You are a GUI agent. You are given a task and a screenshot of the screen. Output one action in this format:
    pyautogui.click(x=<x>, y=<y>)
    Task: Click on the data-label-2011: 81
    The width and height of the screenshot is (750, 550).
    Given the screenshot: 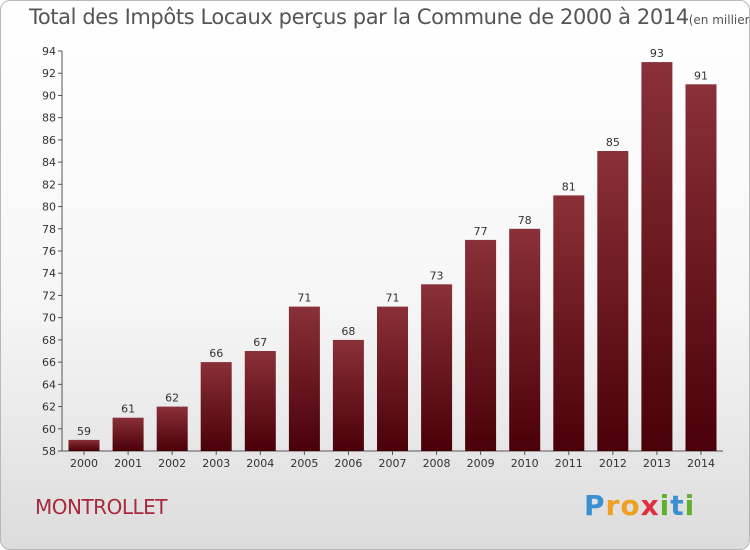 What is the action you would take?
    pyautogui.click(x=569, y=186)
    